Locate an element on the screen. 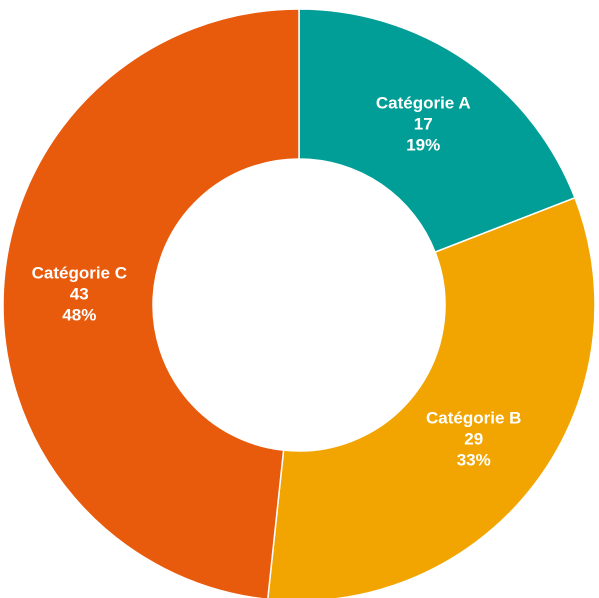 Image resolution: width=599 pixels, height=598 pixels. label-value: 29 is located at coordinates (473, 439).